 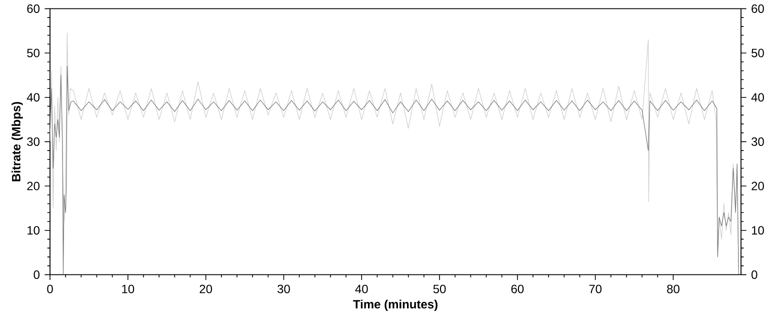 I want to click on x-tick-label: 20, so click(x=206, y=289).